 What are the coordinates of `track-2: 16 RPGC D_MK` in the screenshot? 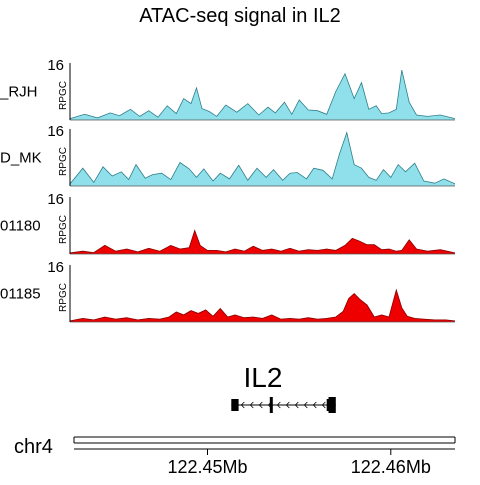 It's located at (228, 155).